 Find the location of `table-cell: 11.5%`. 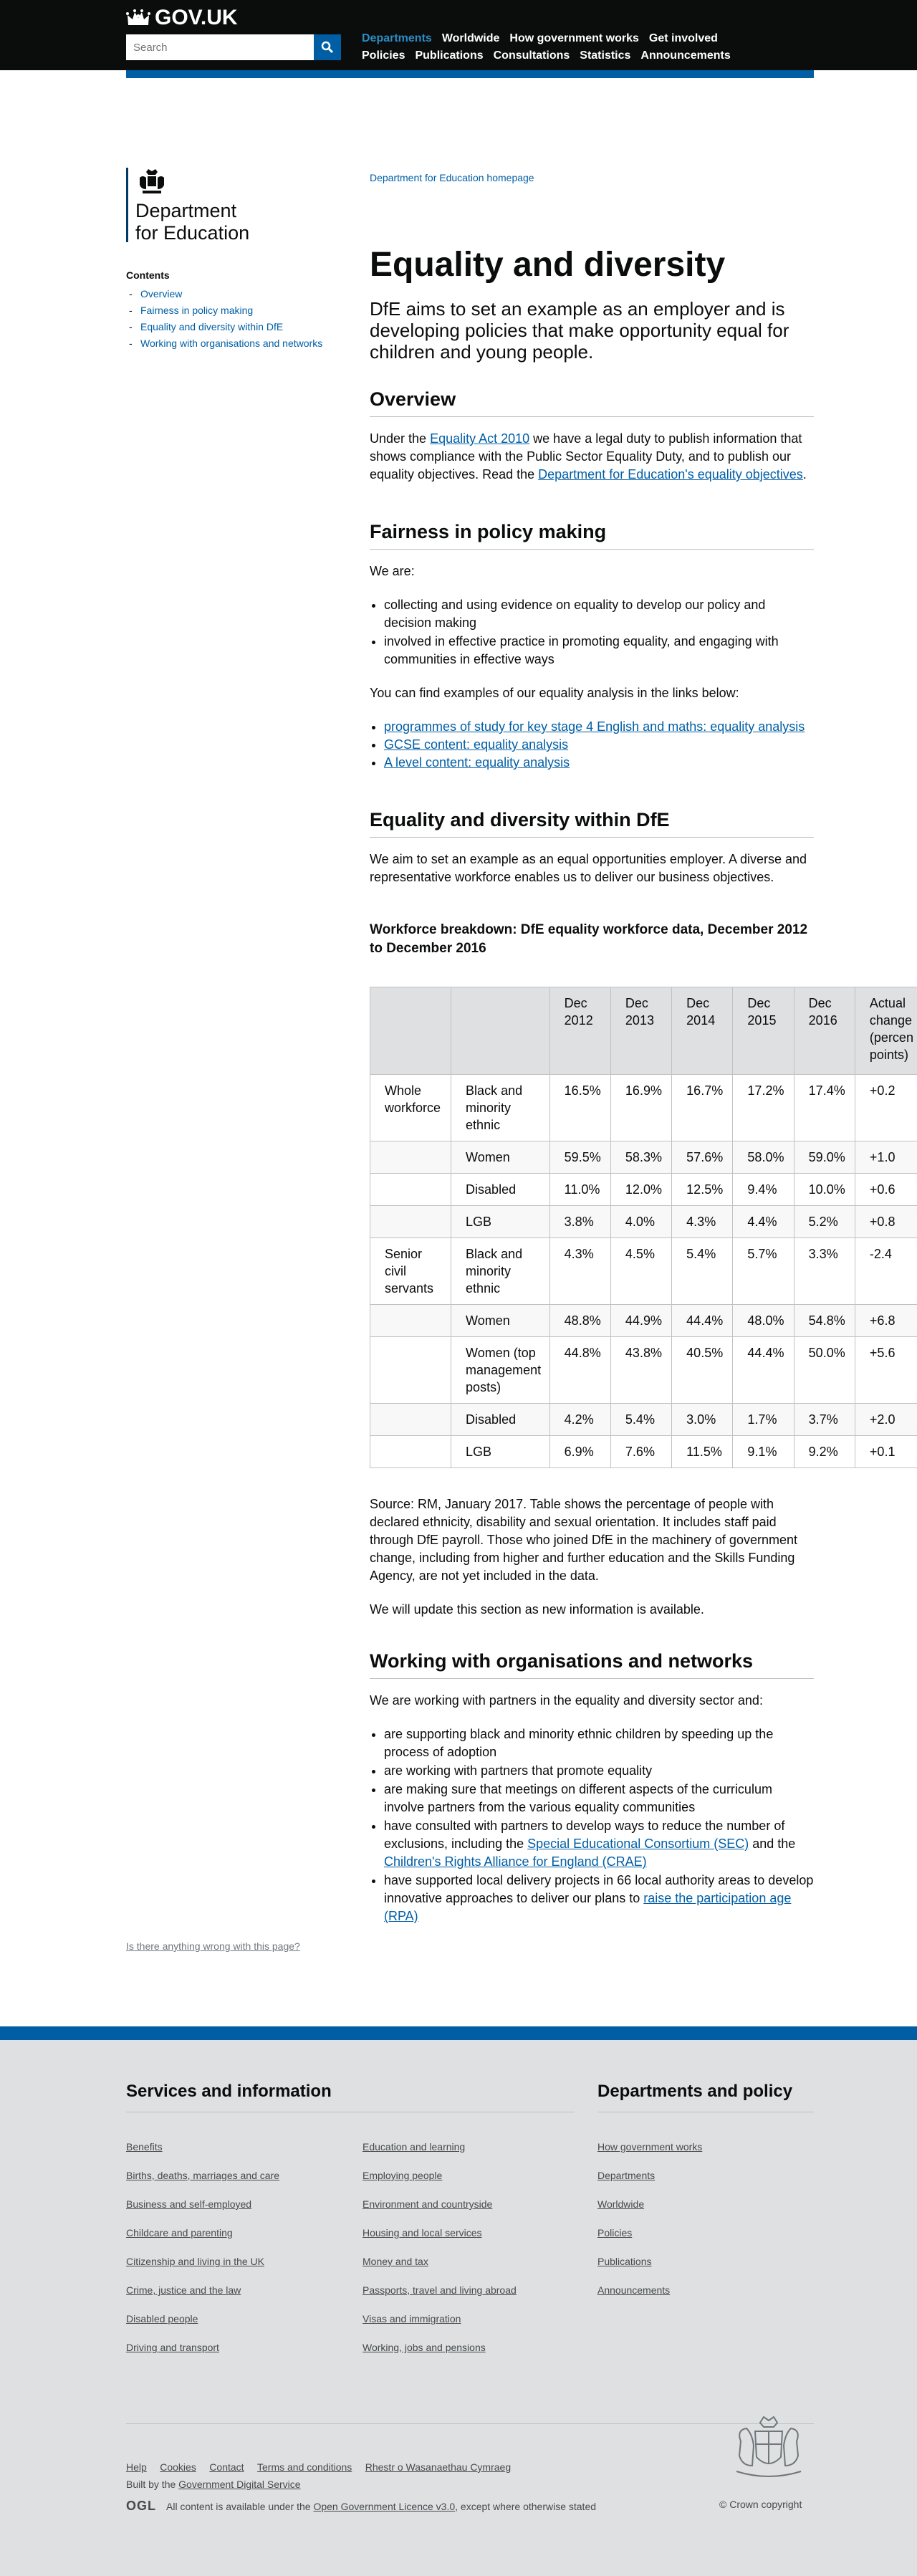

table-cell: 11.5% is located at coordinates (702, 1452).